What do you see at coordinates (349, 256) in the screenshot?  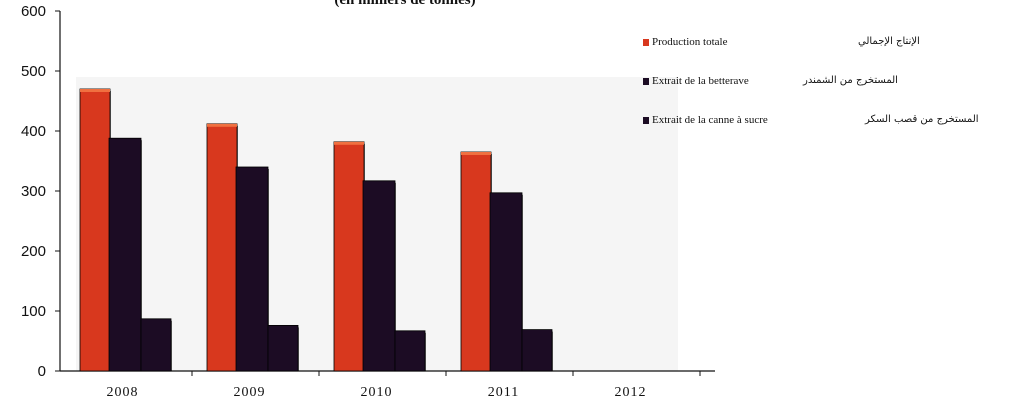 I see `bar-0-2010` at bounding box center [349, 256].